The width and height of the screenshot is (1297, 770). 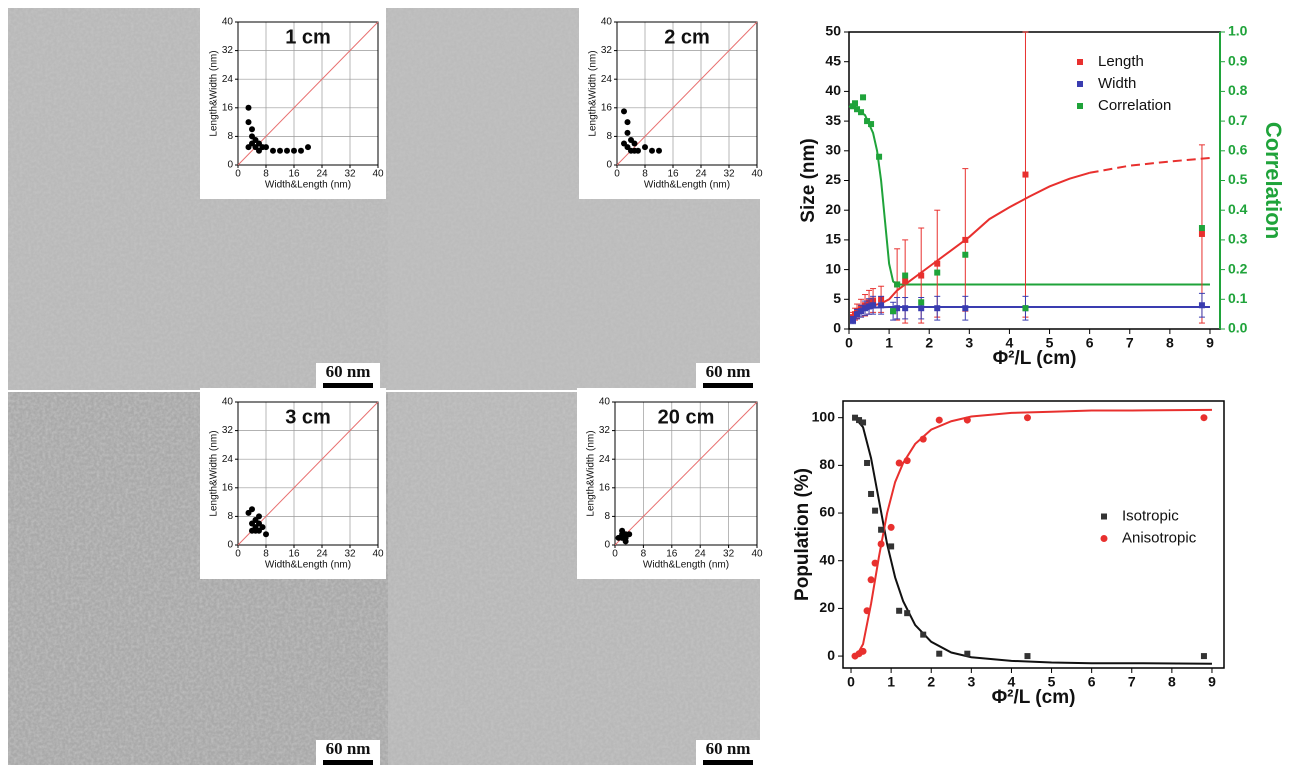 What do you see at coordinates (308, 37) in the screenshot?
I see `inset-title: 1 cm` at bounding box center [308, 37].